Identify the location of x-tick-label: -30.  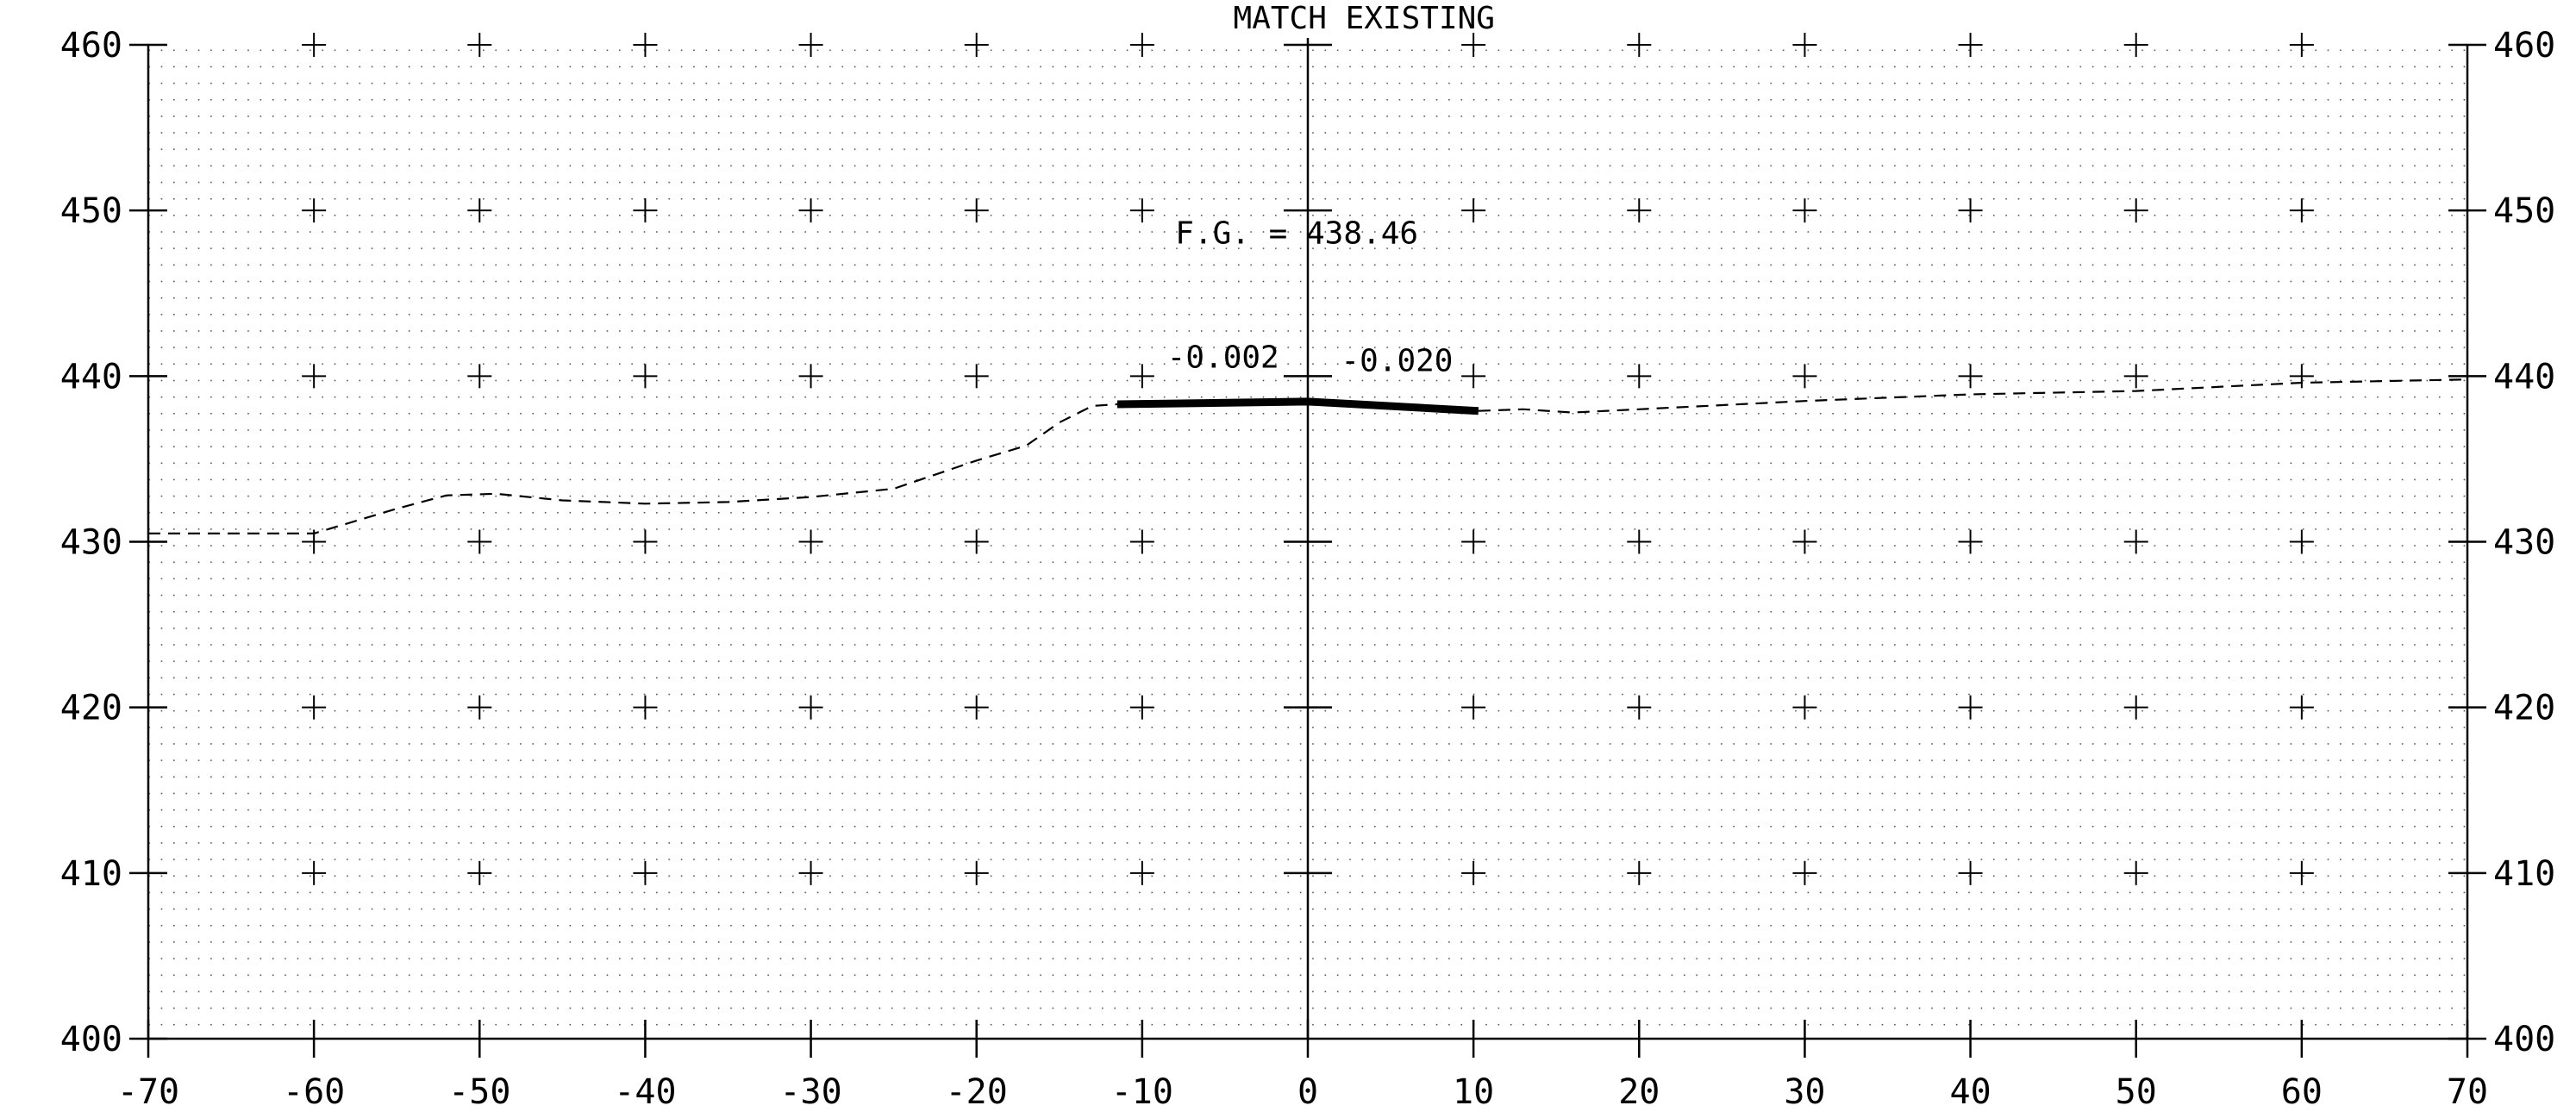
(810, 1092).